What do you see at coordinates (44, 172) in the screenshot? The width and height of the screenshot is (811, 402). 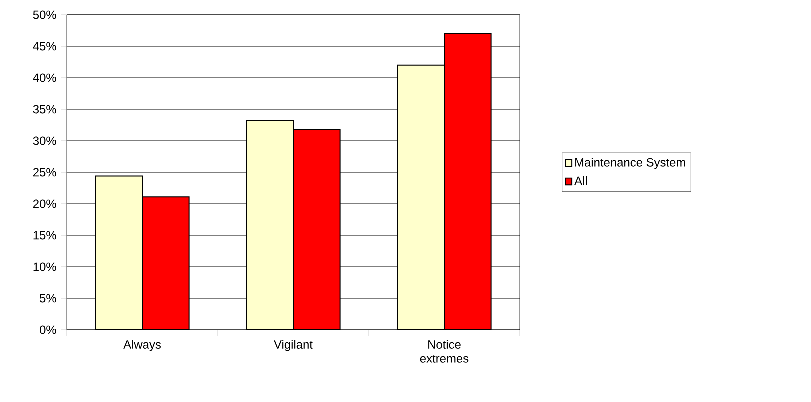 I see `y-tick-label: 25%` at bounding box center [44, 172].